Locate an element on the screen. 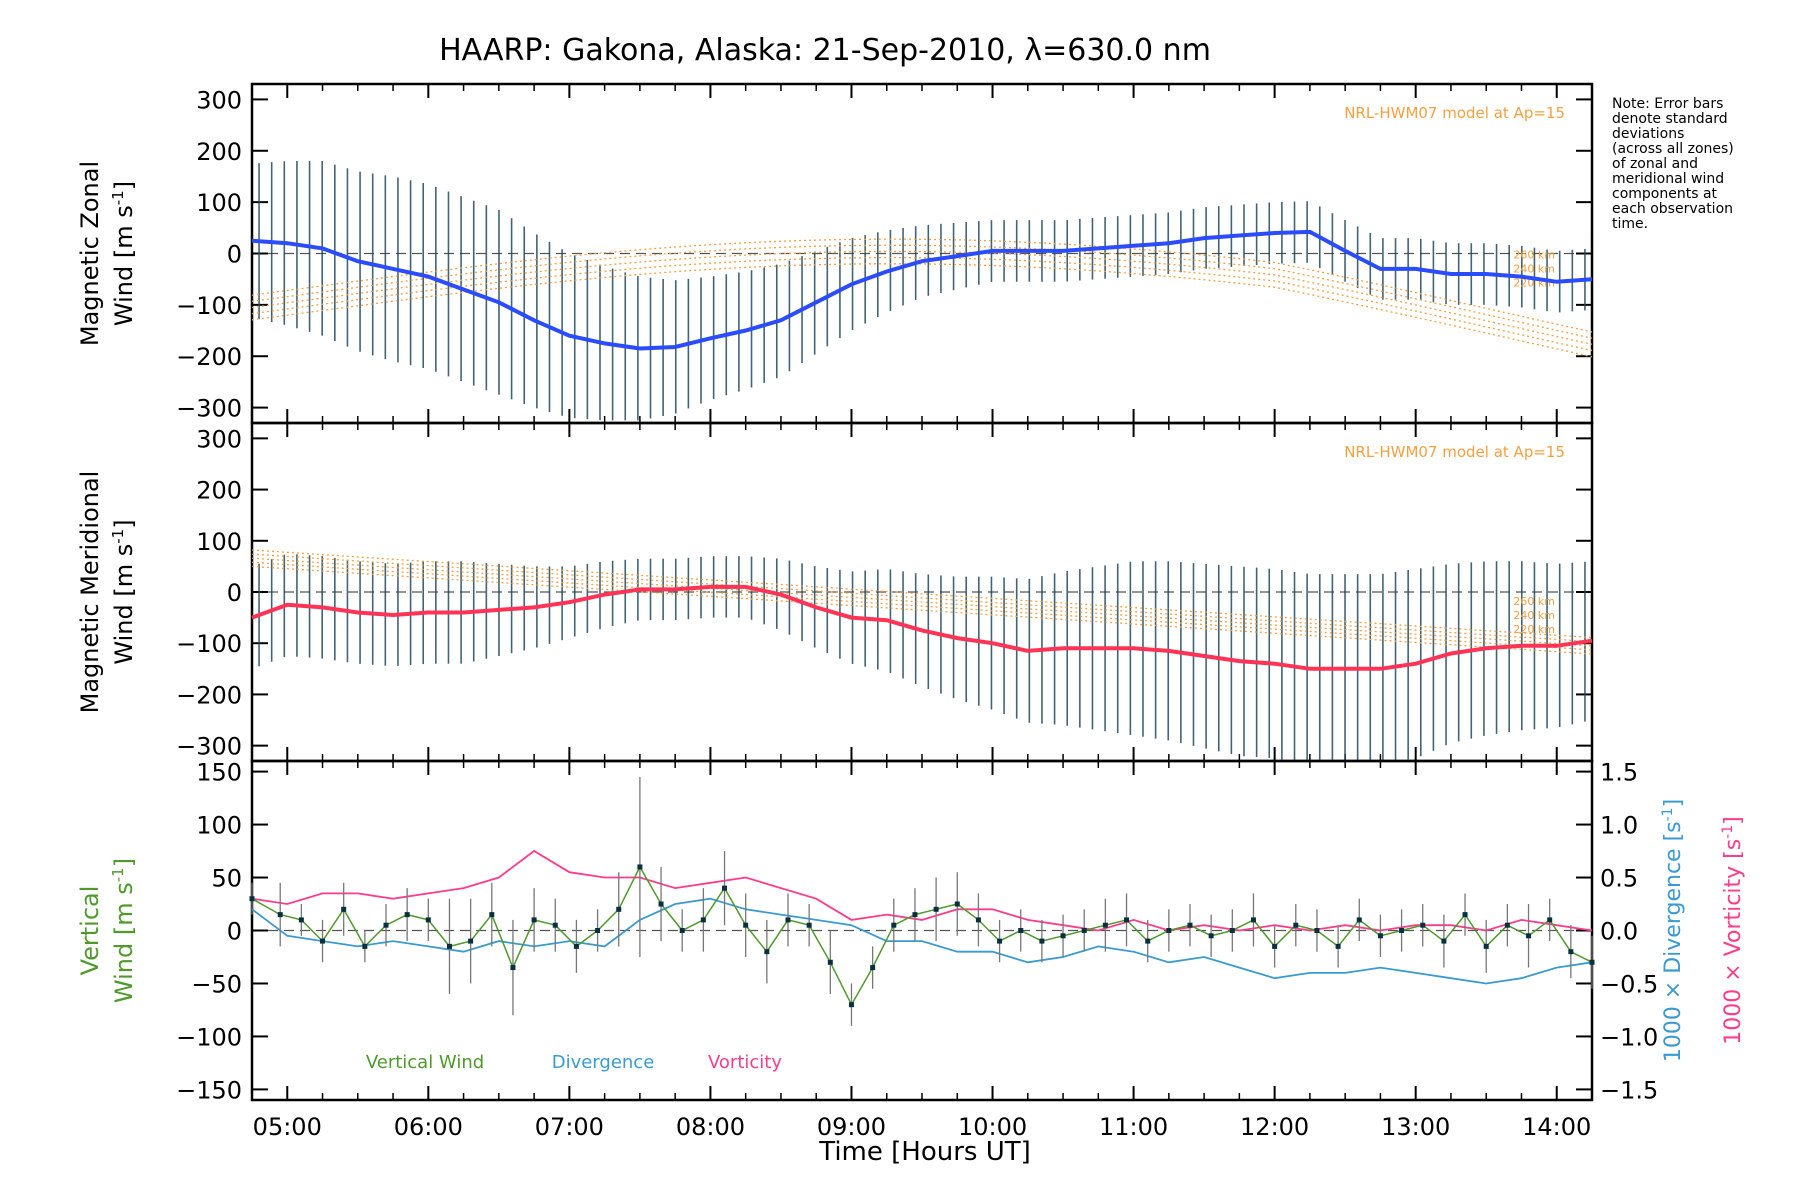 The width and height of the screenshot is (1800, 1200). x-tick-label: 09:00 is located at coordinates (851, 1127).